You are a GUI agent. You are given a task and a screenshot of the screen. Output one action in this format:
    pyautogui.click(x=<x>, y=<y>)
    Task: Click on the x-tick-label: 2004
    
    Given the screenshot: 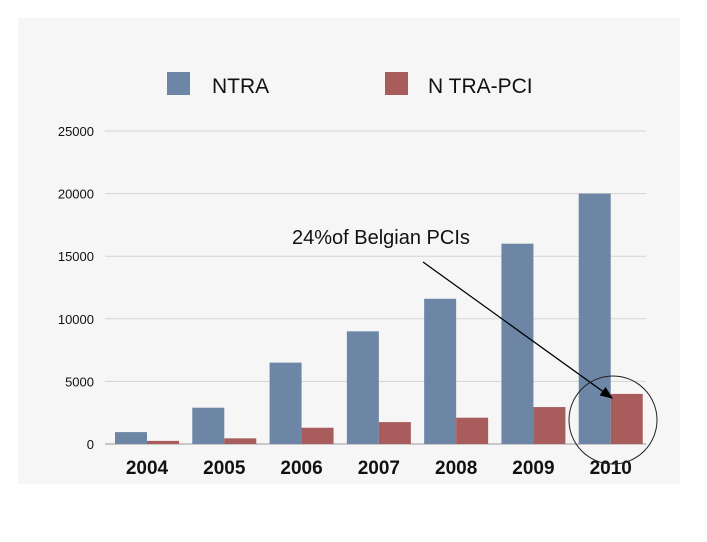 What is the action you would take?
    pyautogui.click(x=147, y=468)
    